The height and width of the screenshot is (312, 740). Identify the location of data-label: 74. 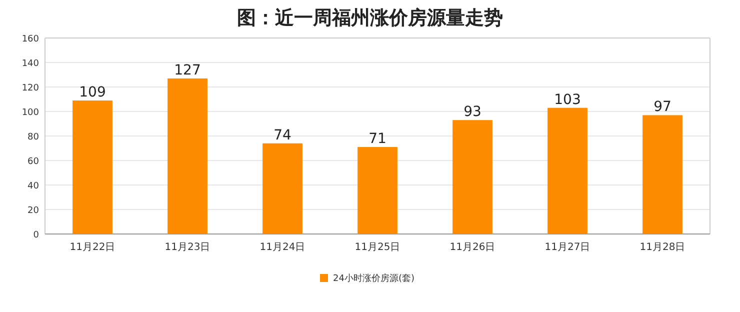
(283, 135).